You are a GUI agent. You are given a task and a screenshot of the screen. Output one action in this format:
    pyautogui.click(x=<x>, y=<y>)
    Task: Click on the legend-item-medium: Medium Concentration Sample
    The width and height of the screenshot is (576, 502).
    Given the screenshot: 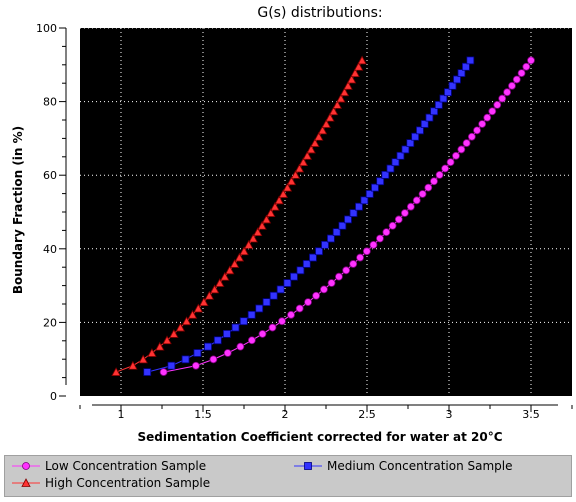 What is the action you would take?
    pyautogui.click(x=403, y=466)
    